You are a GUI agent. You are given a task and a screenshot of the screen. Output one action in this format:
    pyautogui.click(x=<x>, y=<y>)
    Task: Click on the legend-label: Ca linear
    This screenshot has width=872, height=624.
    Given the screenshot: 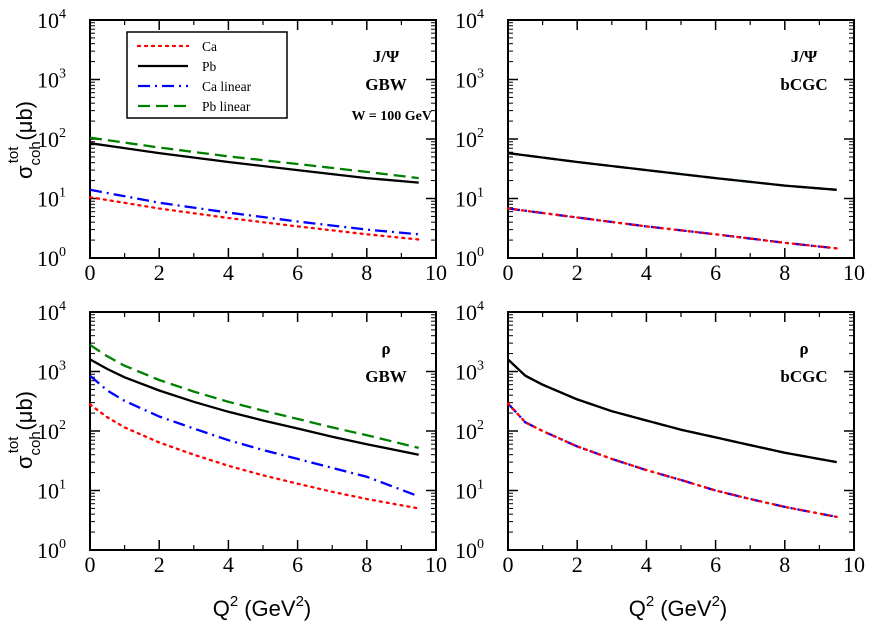 What is the action you would take?
    pyautogui.click(x=227, y=86)
    